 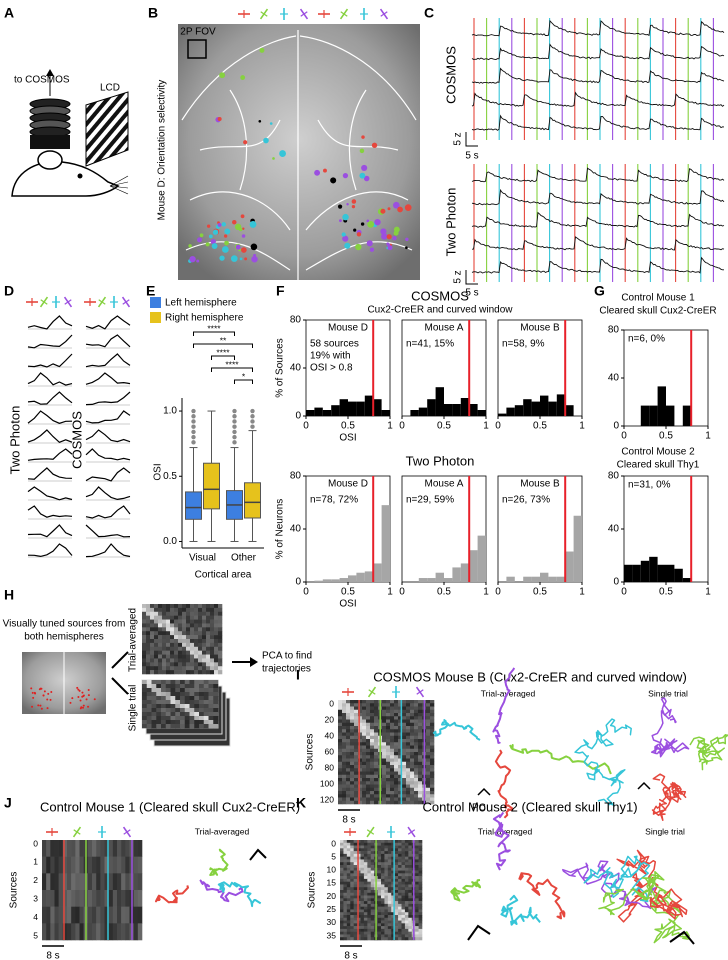 I want to click on arrow-head, so click(x=254, y=662).